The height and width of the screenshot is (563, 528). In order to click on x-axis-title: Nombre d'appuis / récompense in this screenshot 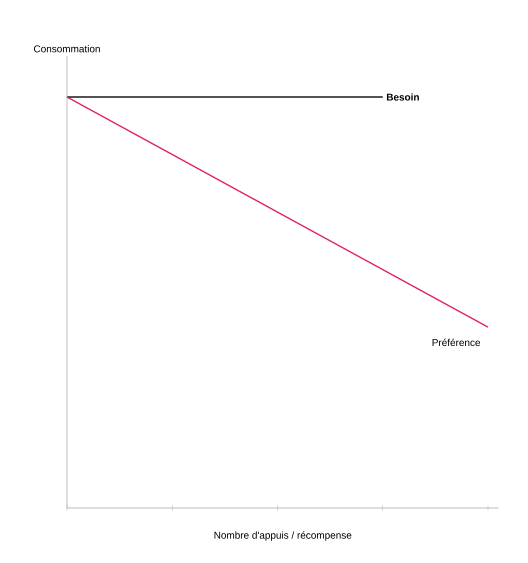, I will do `click(283, 536)`.